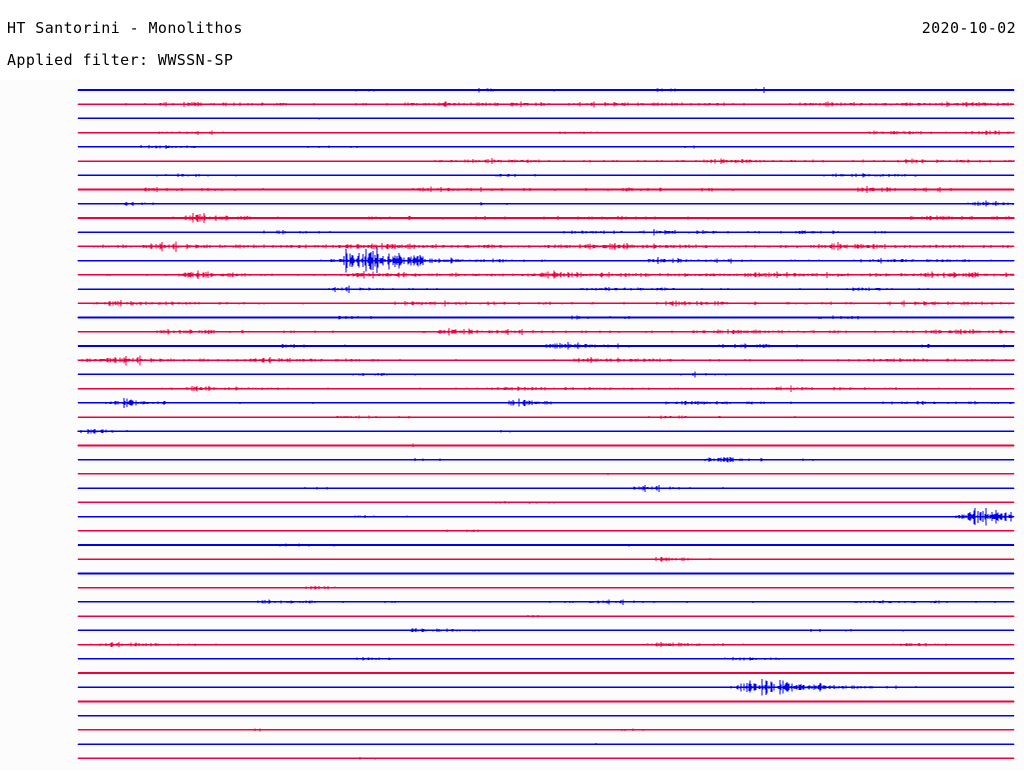 The height and width of the screenshot is (780, 1024). What do you see at coordinates (120, 60) in the screenshot?
I see `applied-filter-label: Applied filter: WWSSN-SP` at bounding box center [120, 60].